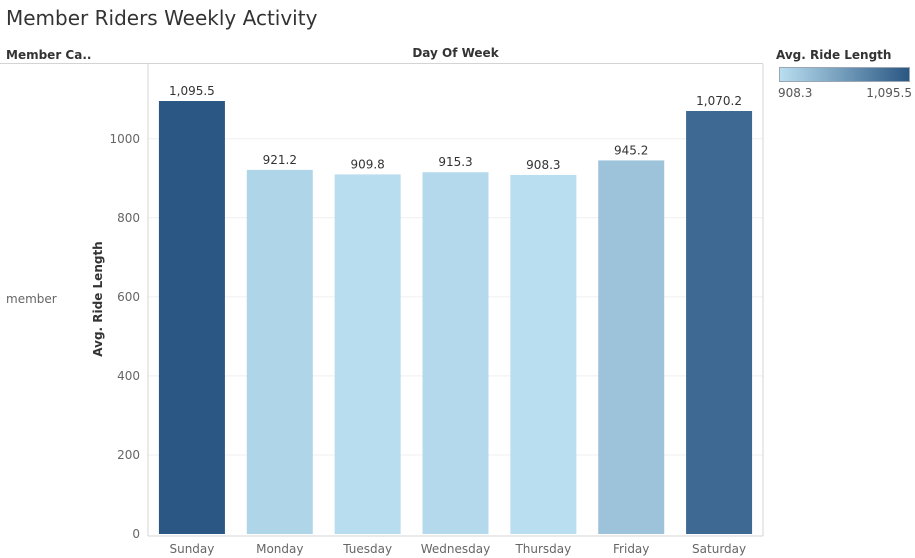  I want to click on y-tick-label: 1000, so click(124, 139).